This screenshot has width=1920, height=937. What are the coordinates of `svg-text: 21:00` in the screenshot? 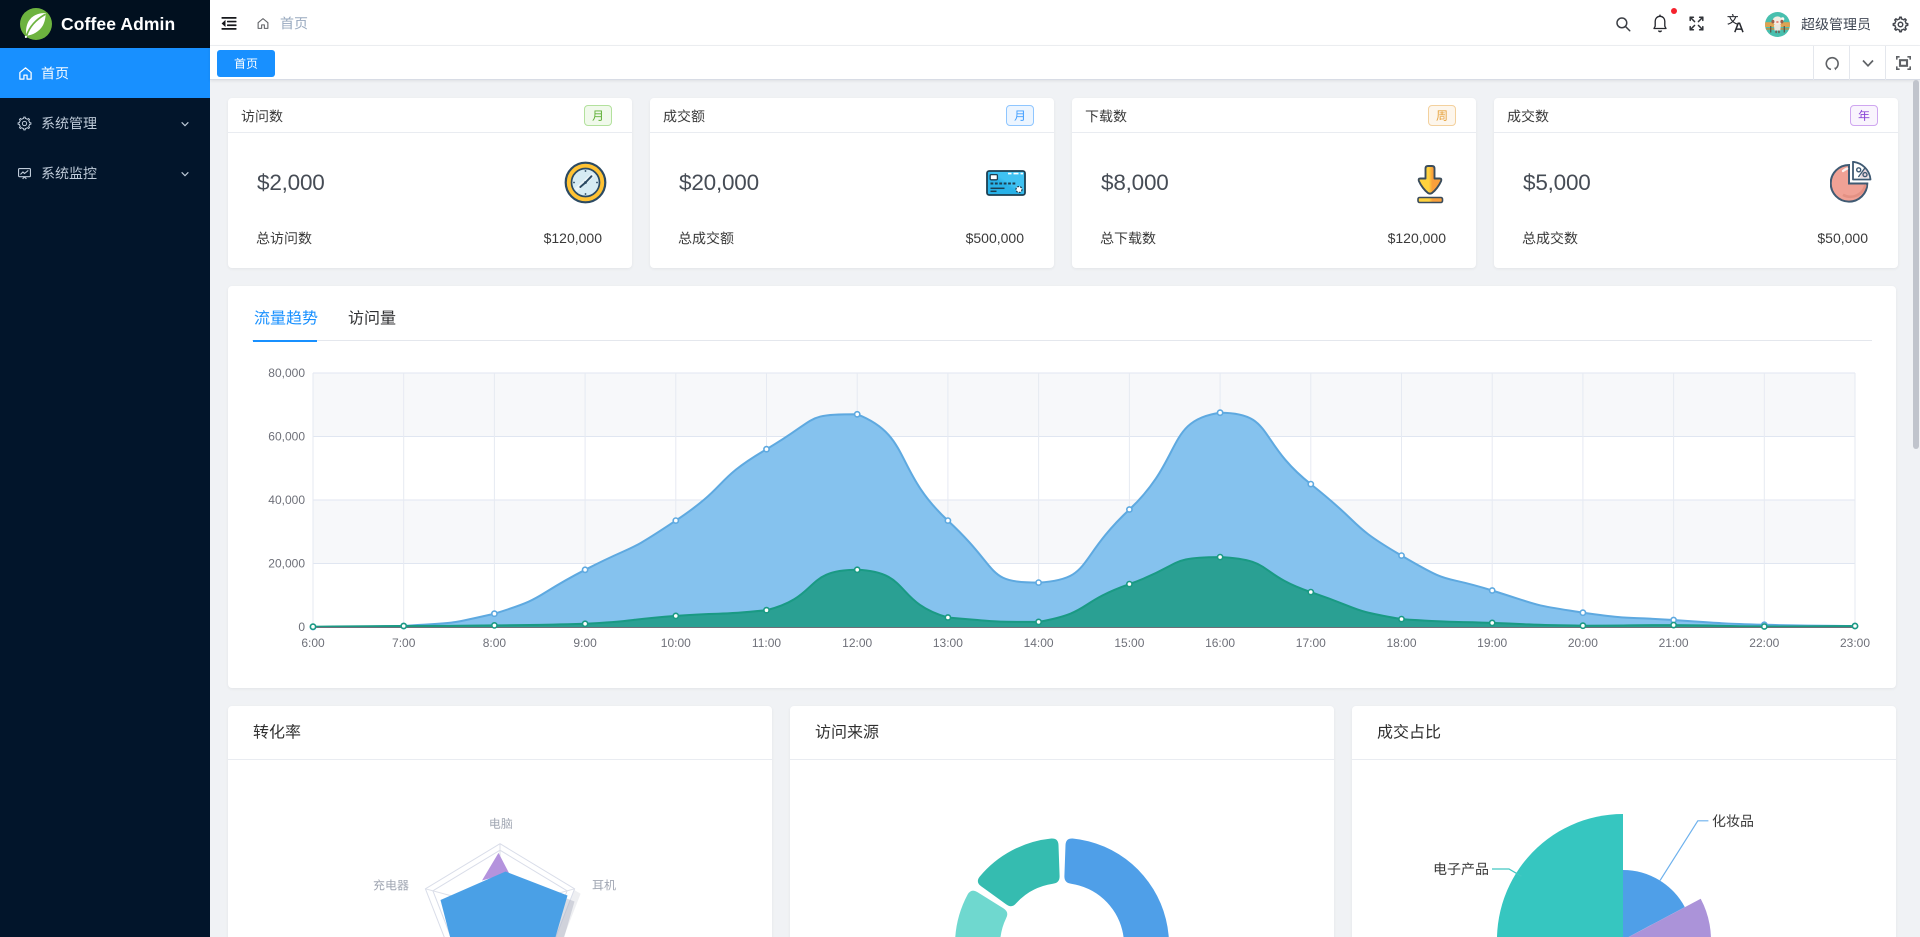 It's located at (1674, 643).